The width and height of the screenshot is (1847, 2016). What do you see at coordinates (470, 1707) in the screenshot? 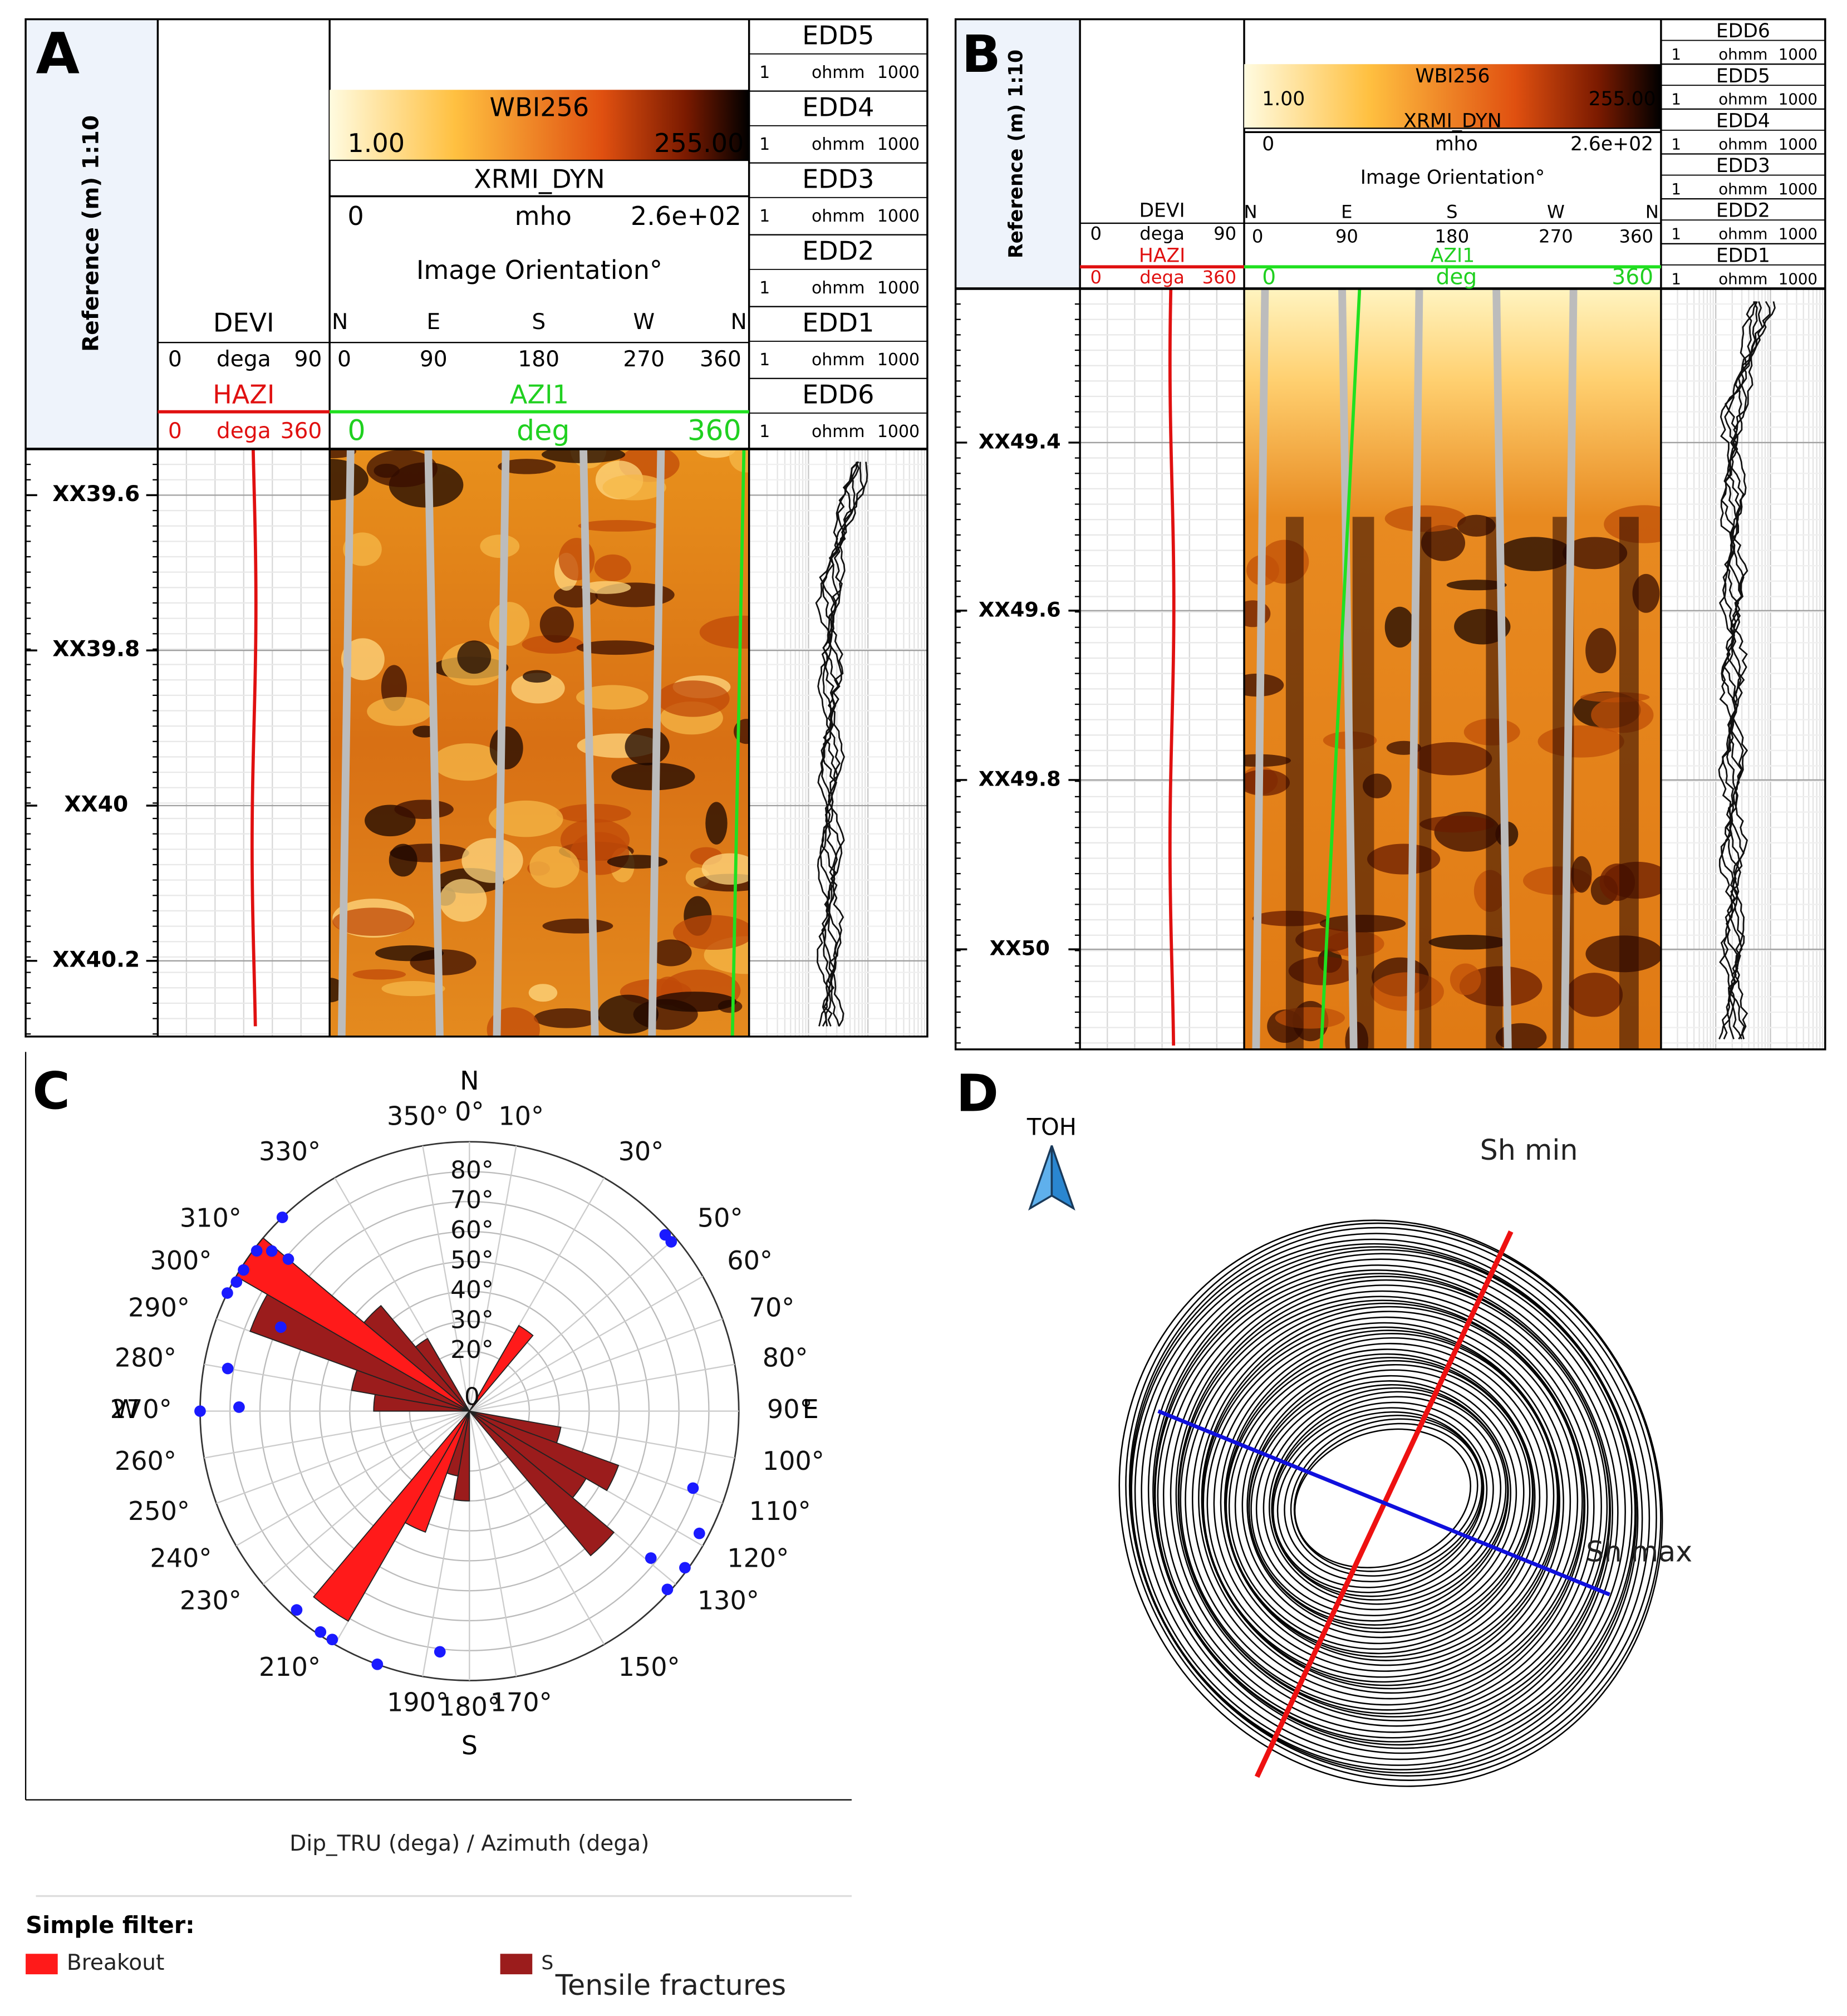
I see `angle-tick-label: 180°` at bounding box center [470, 1707].